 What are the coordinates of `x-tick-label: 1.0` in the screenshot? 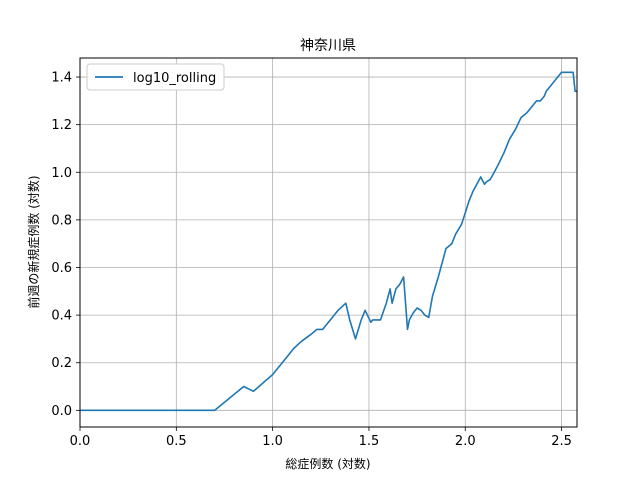 It's located at (272, 441).